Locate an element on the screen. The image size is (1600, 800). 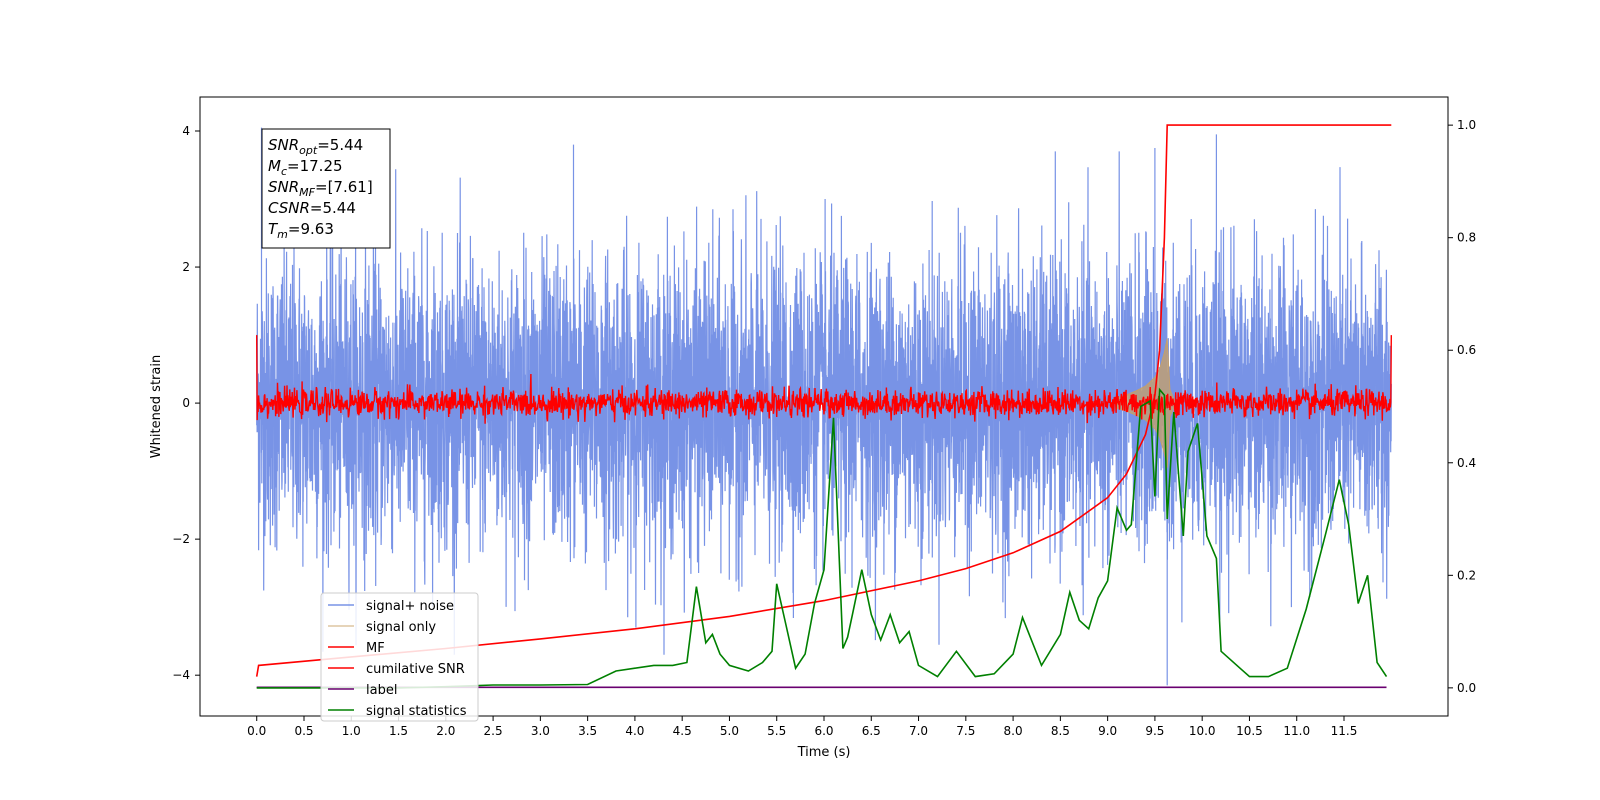
y-left-tick-label: −2 is located at coordinates (181, 539).